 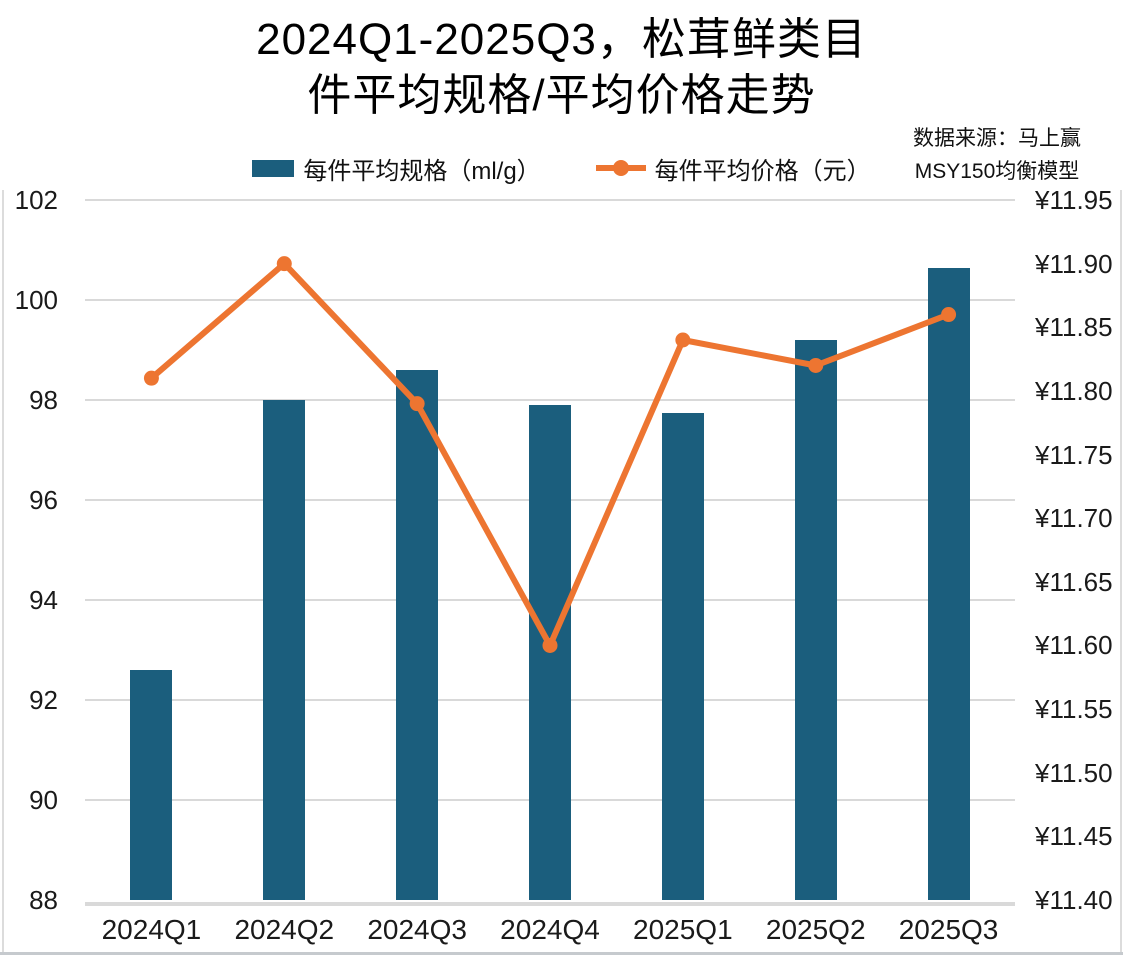 What do you see at coordinates (1074, 836) in the screenshot?
I see `right-axis-tick: ¥11.45` at bounding box center [1074, 836].